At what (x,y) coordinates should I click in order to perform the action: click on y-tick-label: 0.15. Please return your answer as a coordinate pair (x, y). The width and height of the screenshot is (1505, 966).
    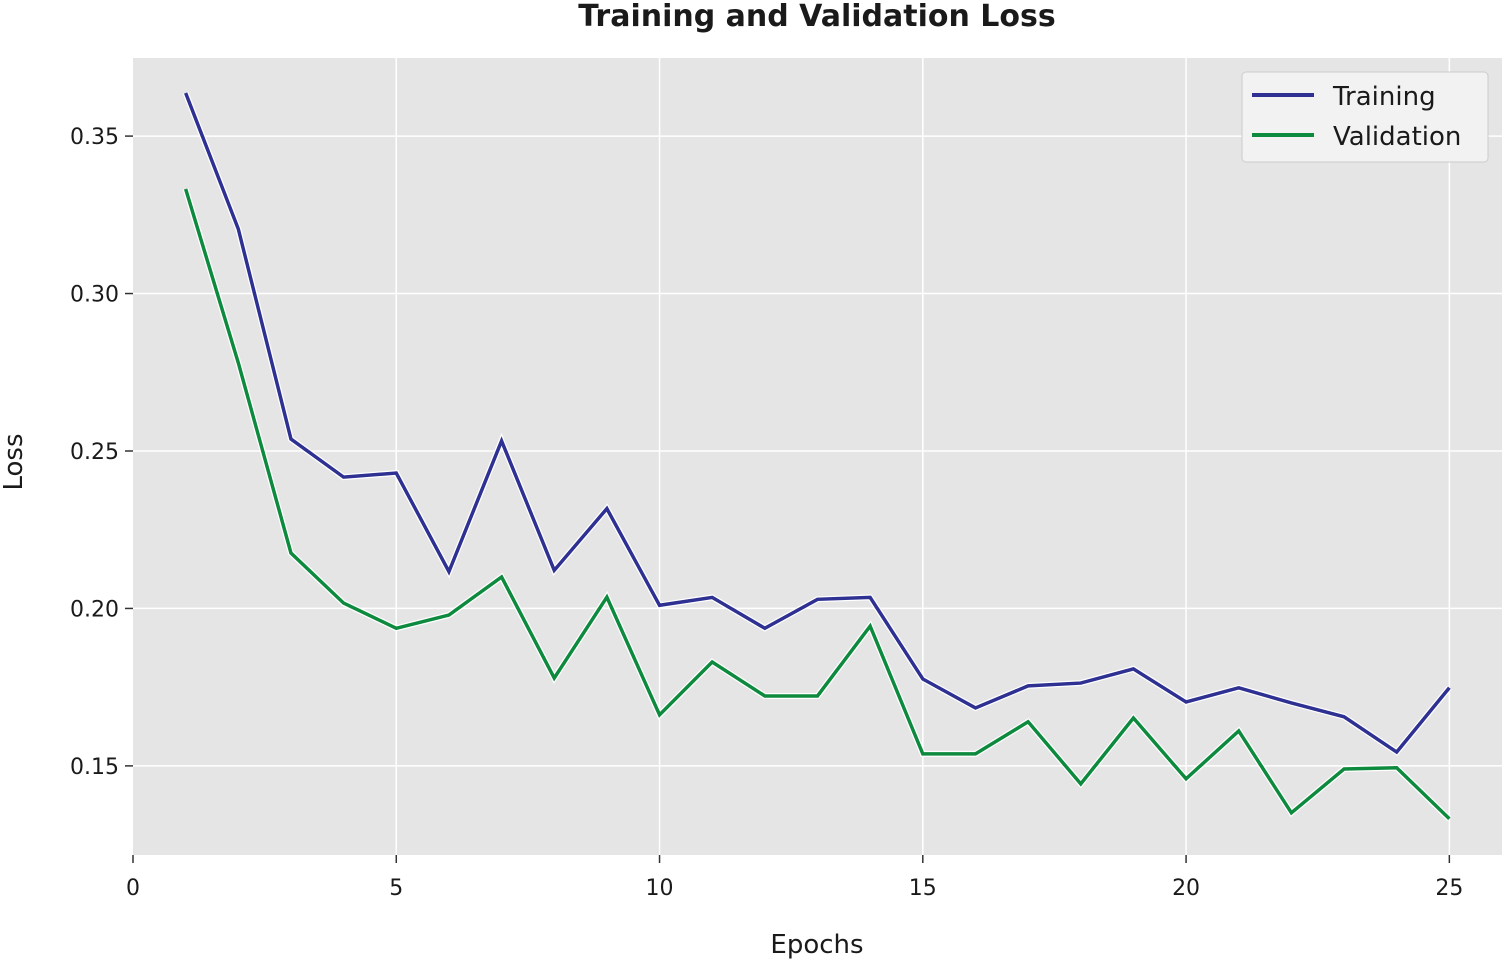
    Looking at the image, I should click on (94, 767).